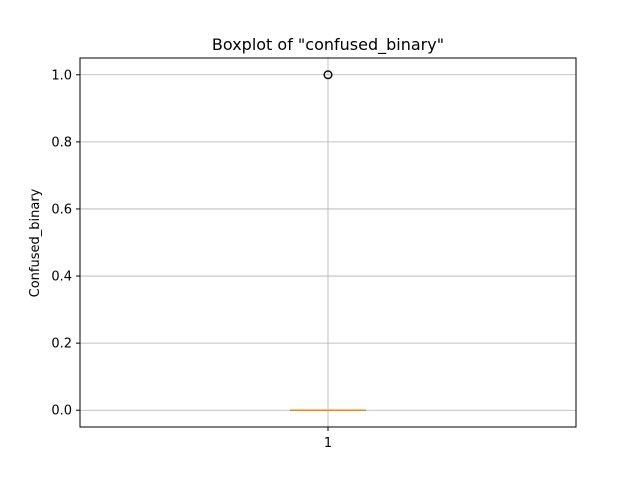 The height and width of the screenshot is (480, 640). What do you see at coordinates (61, 344) in the screenshot?
I see `y-tick-label: 0.2` at bounding box center [61, 344].